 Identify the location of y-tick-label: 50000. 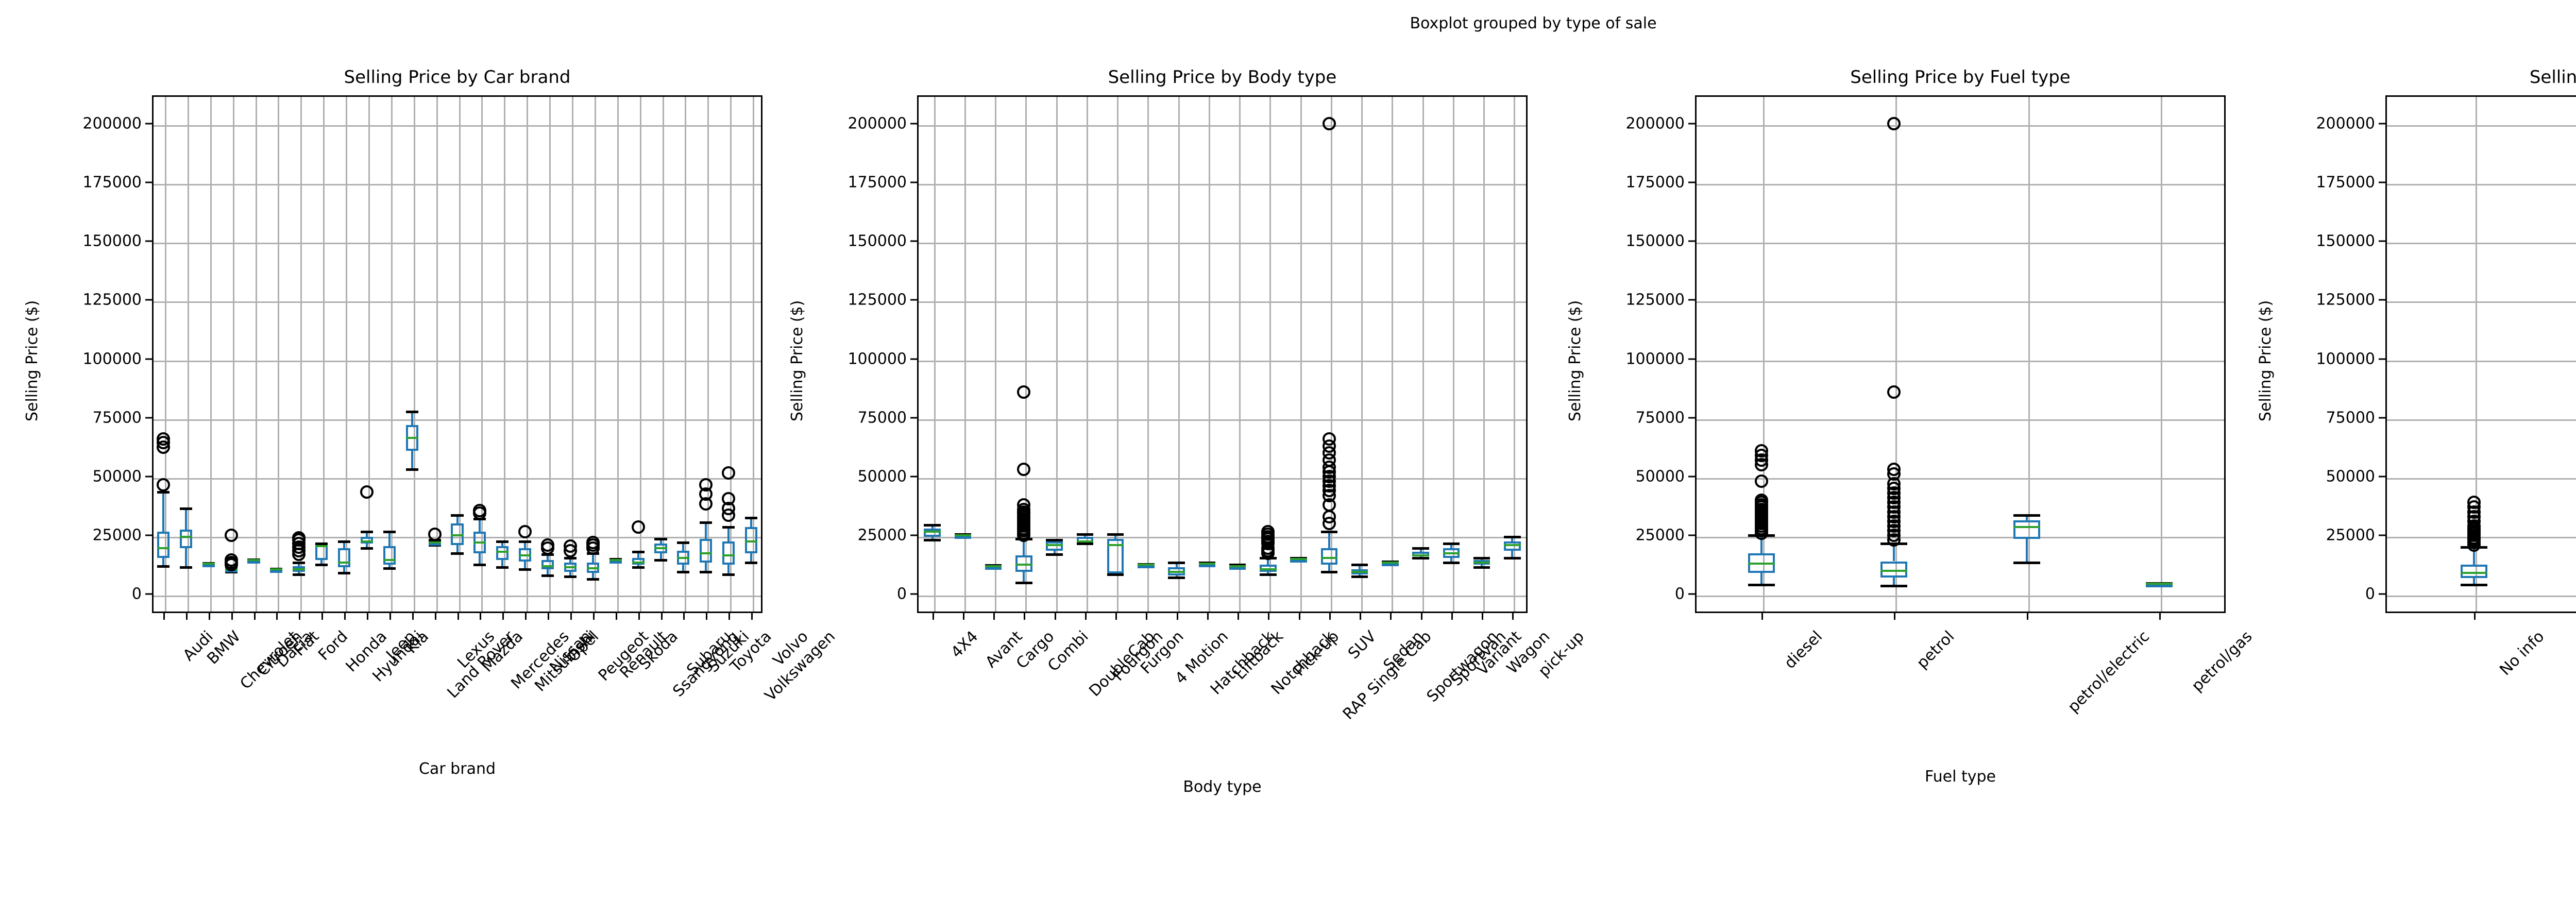
(882, 476).